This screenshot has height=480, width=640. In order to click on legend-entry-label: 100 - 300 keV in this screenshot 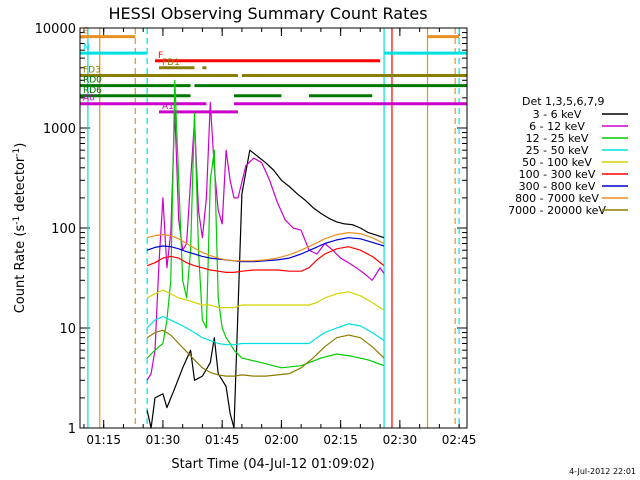, I will do `click(557, 174)`.